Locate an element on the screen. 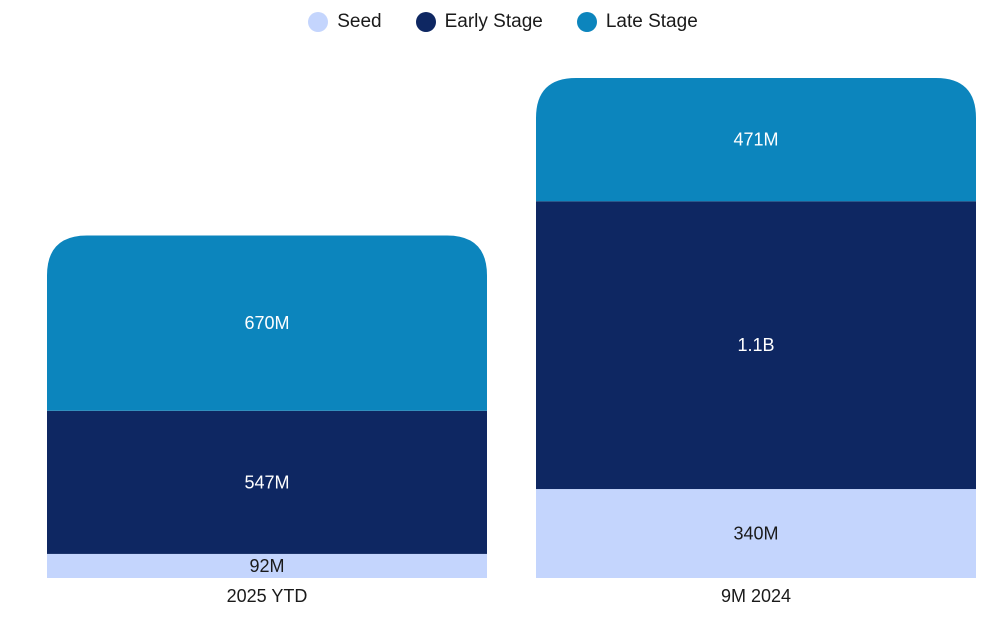 This screenshot has height=625, width=1006. data-label-seed-9m-2024: 340M is located at coordinates (755, 534).